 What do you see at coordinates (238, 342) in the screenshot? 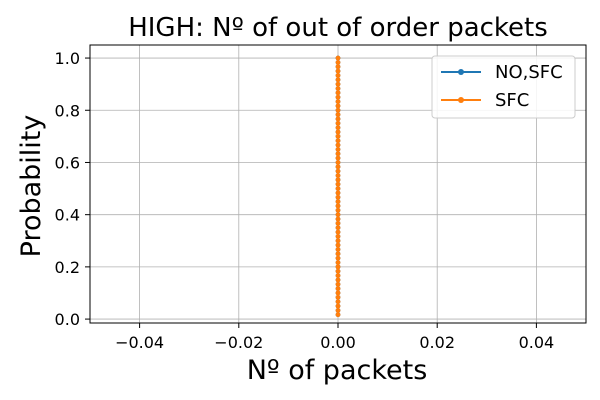
I see `x-tick-label: −0.02` at bounding box center [238, 342].